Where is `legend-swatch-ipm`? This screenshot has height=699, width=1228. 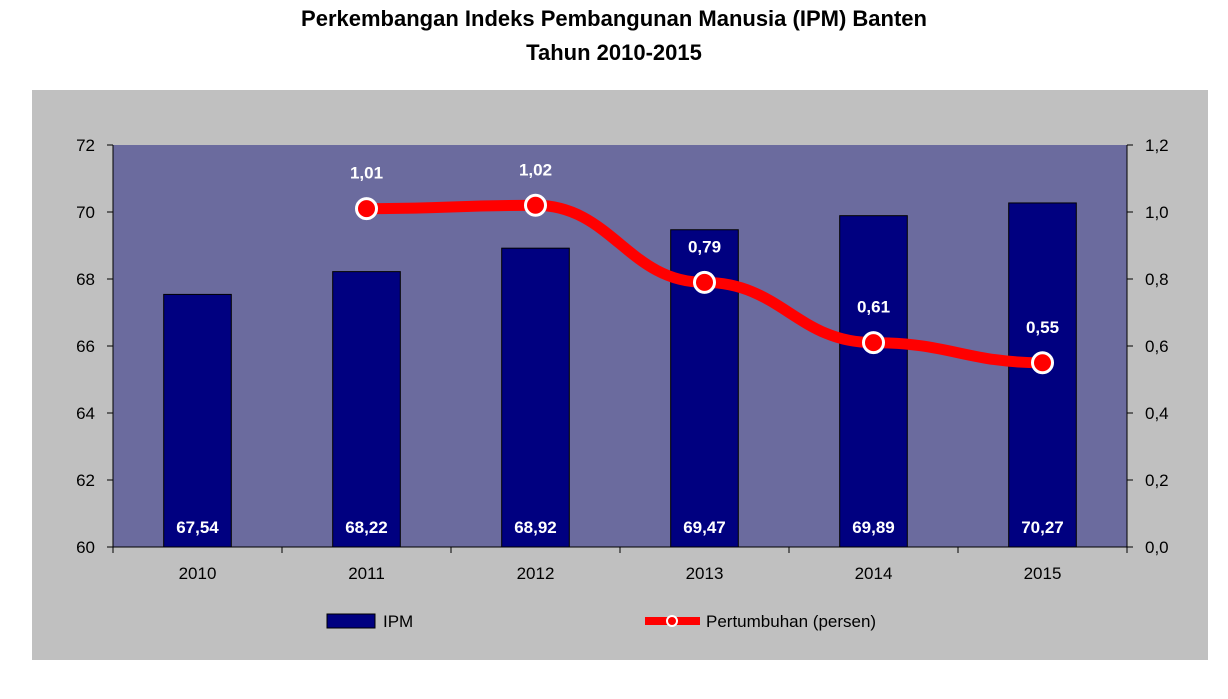
legend-swatch-ipm is located at coordinates (351, 621).